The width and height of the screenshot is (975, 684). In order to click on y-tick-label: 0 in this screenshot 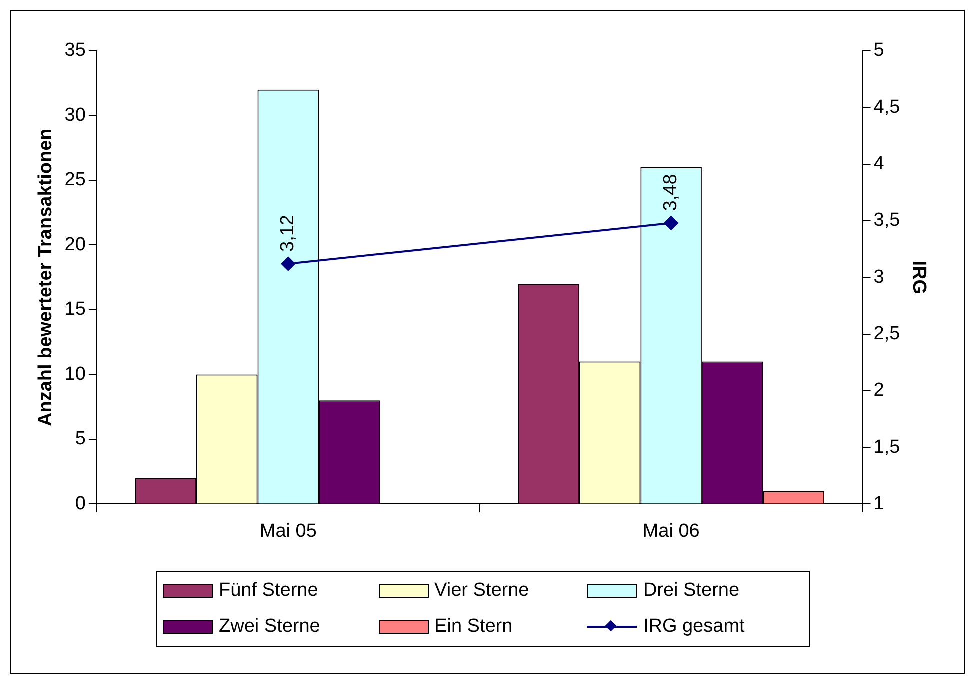, I will do `click(80, 503)`.